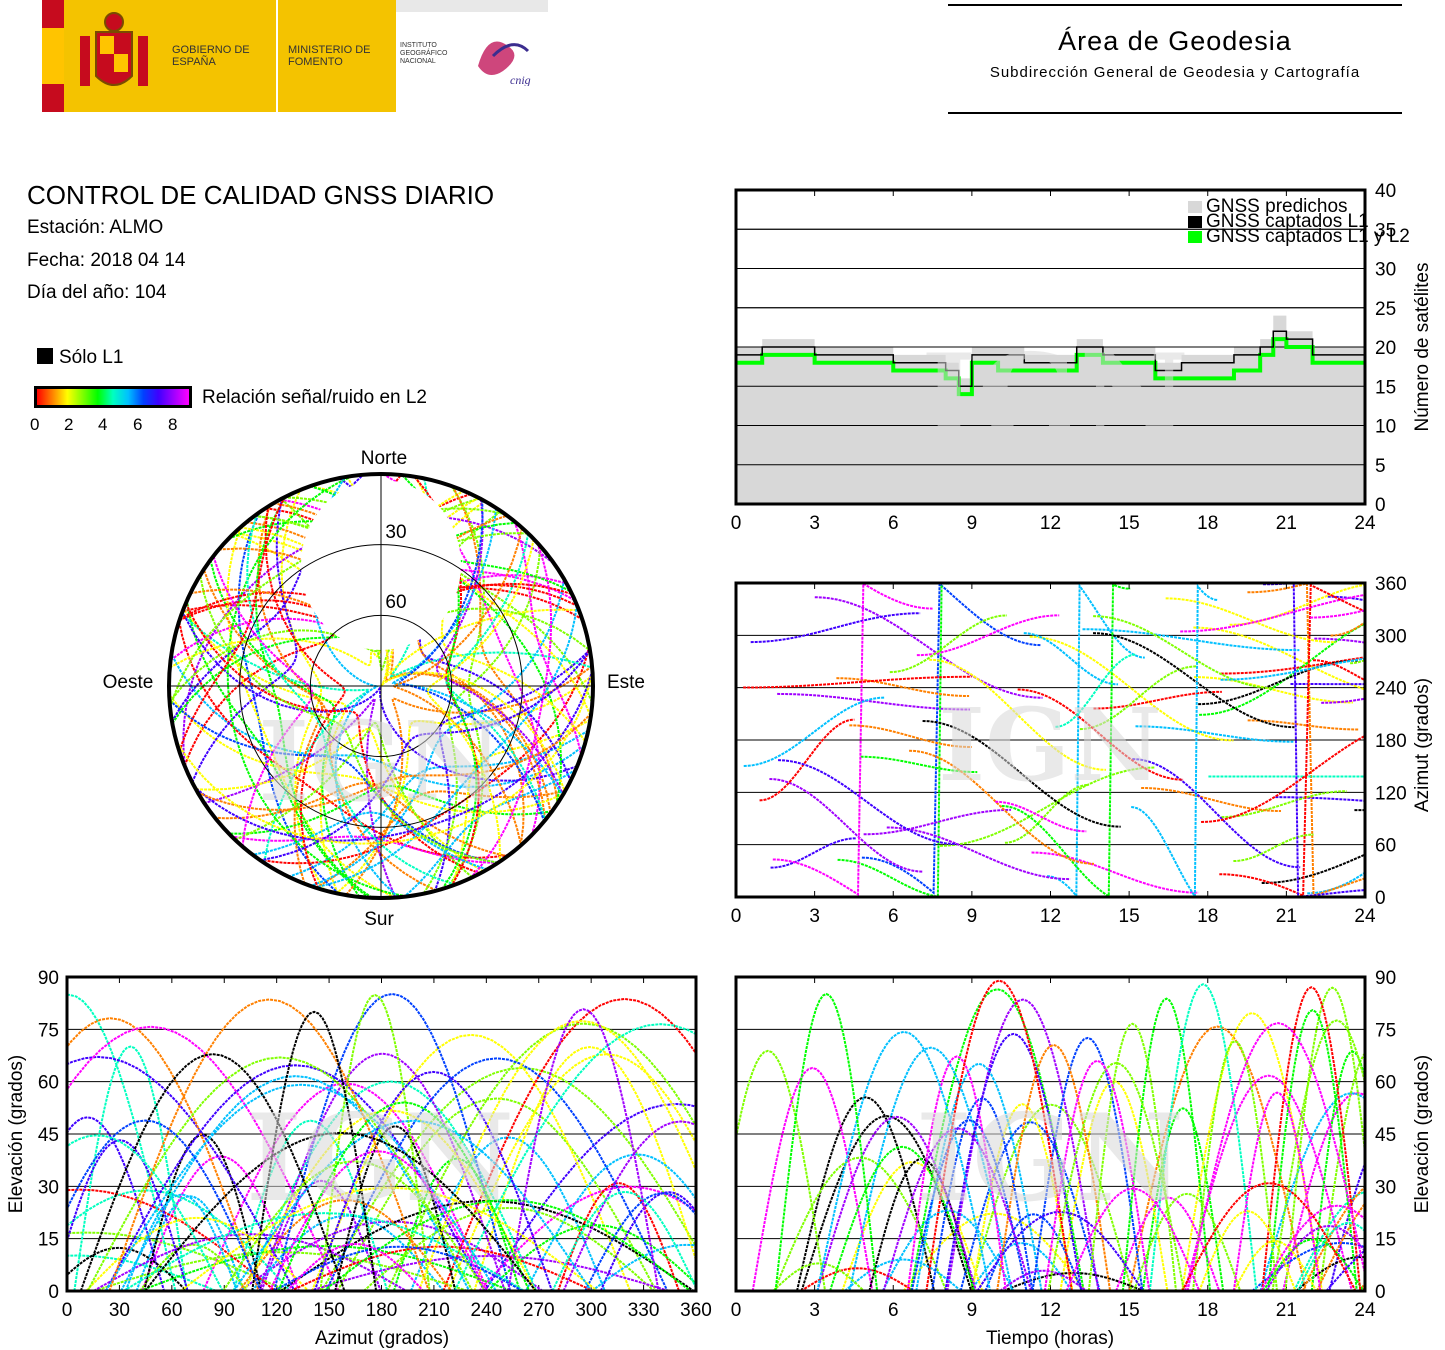 This screenshot has width=1445, height=1350. I want to click on x-tick-label: 21, so click(1286, 916).